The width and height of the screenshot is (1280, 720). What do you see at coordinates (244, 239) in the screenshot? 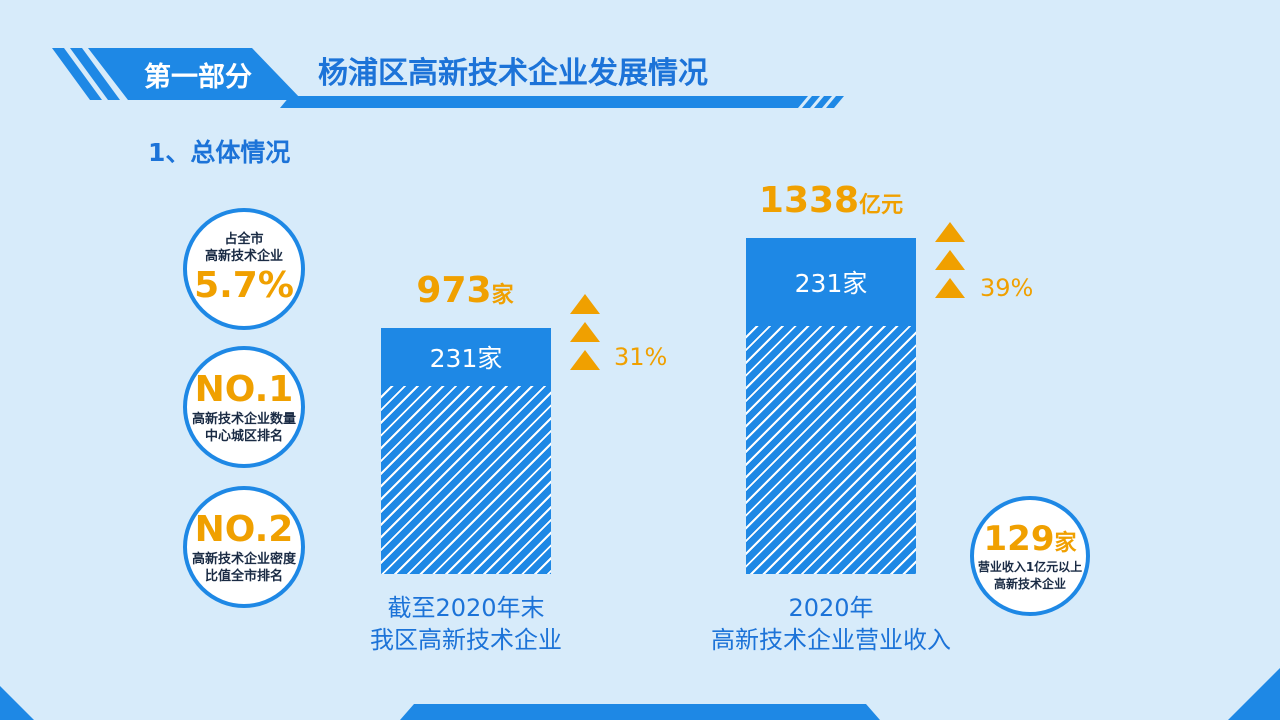
I see `stat-share-top: 占全市` at bounding box center [244, 239].